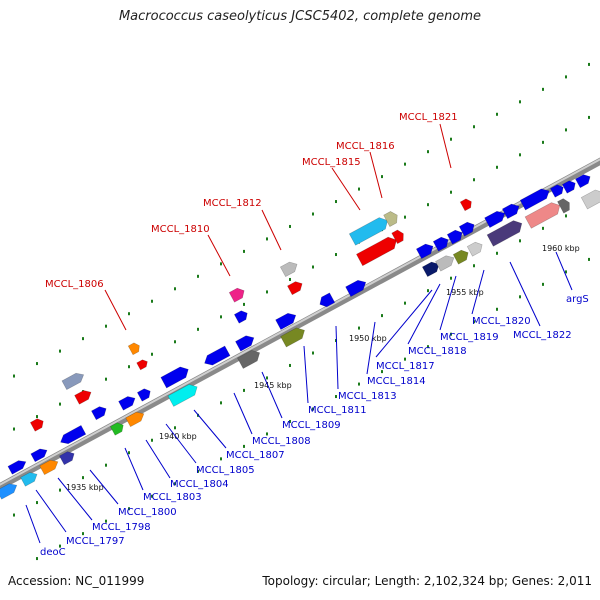  Describe the element at coordinates (501, 321) in the screenshot. I see `gene-label-bottom: MCCL_1820` at that location.